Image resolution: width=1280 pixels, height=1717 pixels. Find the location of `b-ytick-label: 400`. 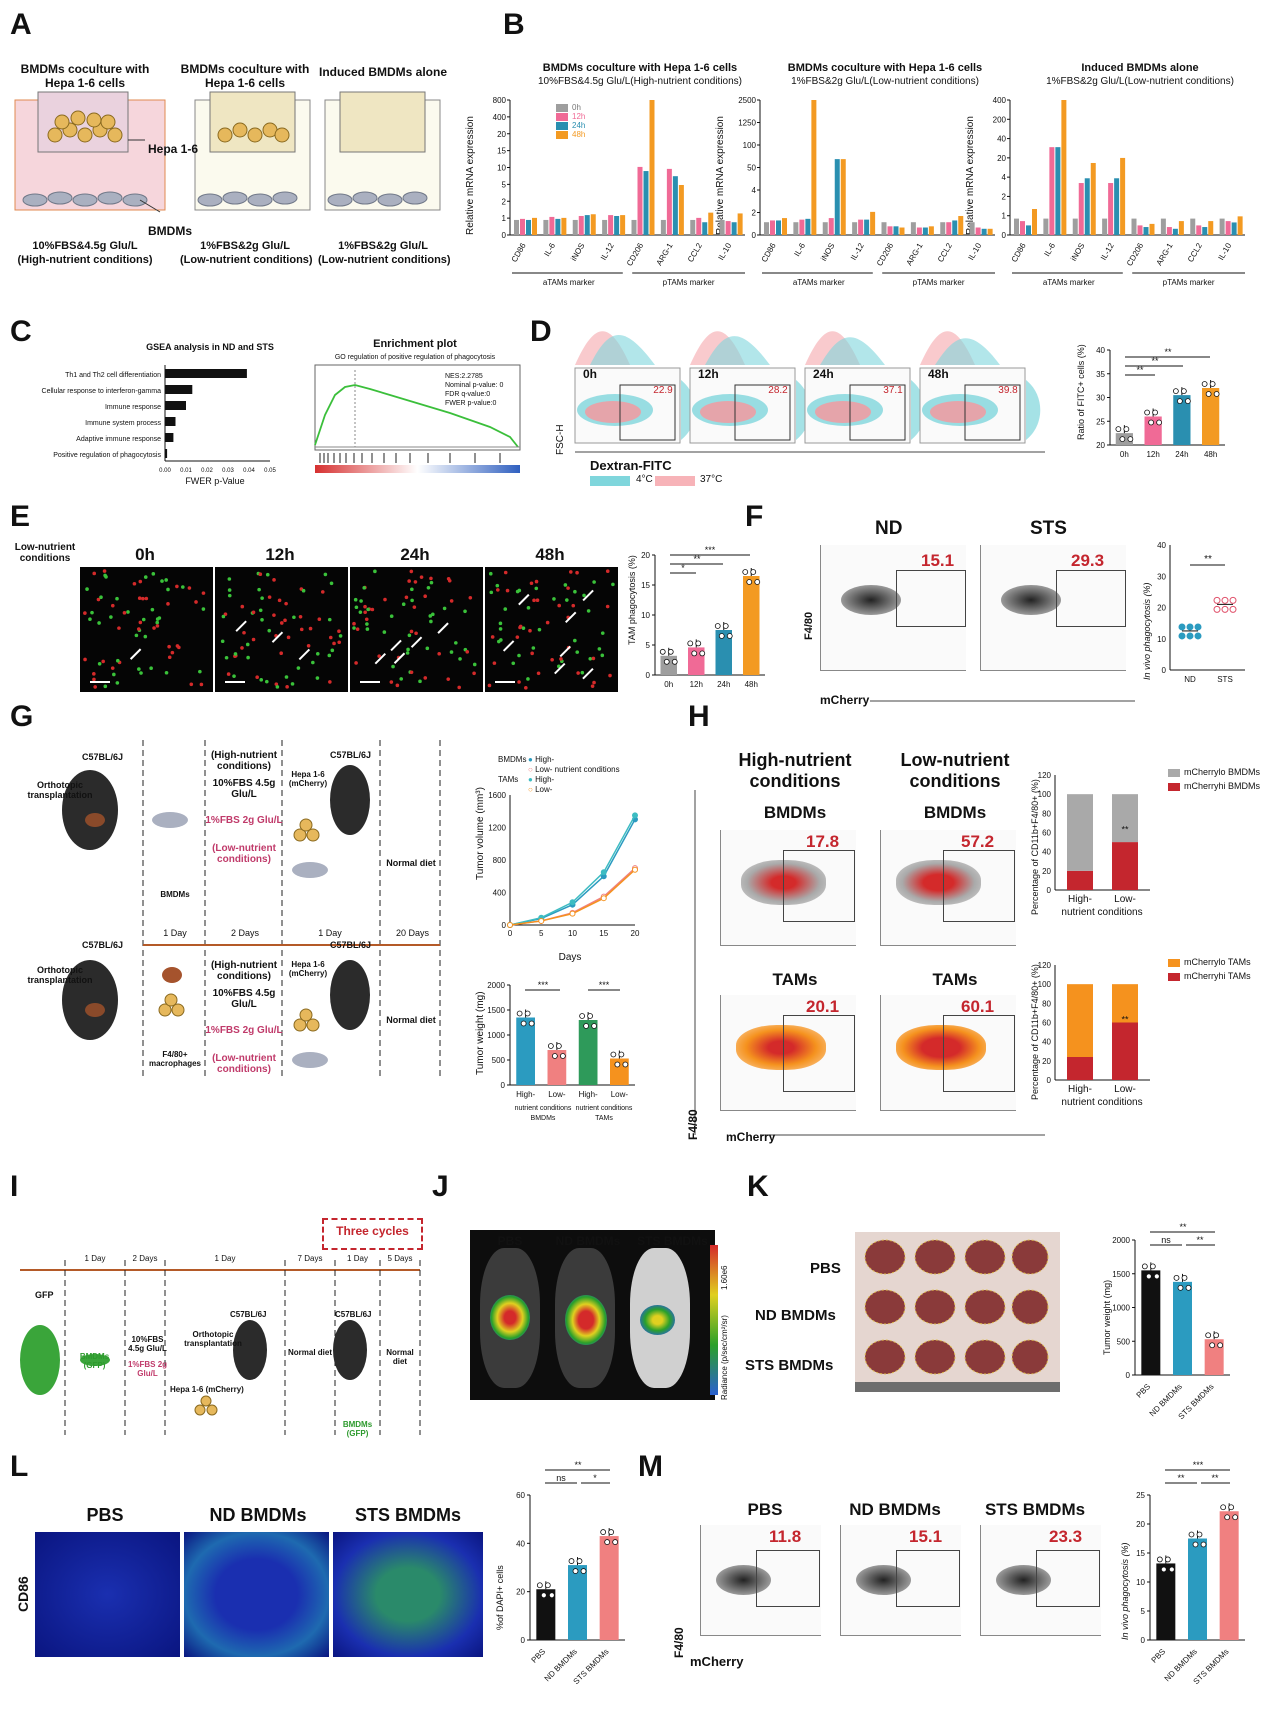

b-ytick-label: 400 is located at coordinates (500, 117).